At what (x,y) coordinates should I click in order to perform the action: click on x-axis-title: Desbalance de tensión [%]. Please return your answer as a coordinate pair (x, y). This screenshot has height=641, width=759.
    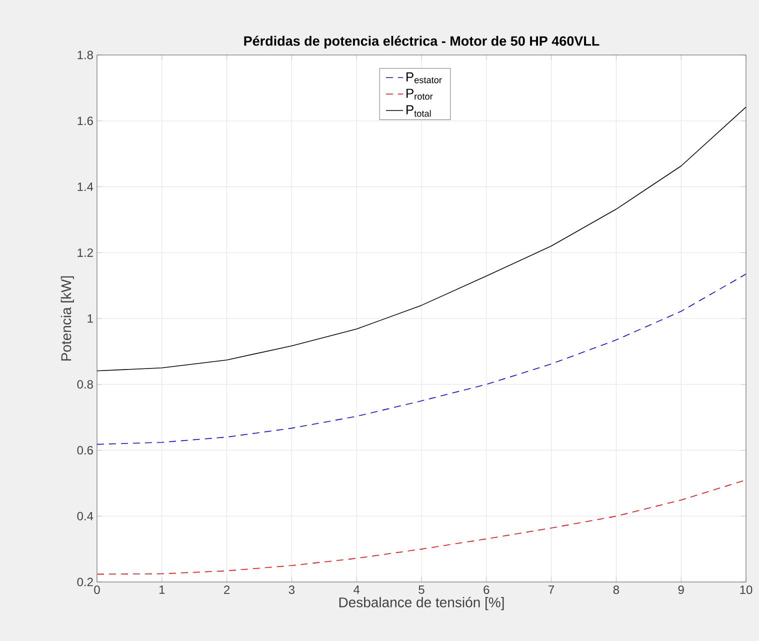
    Looking at the image, I should click on (421, 603).